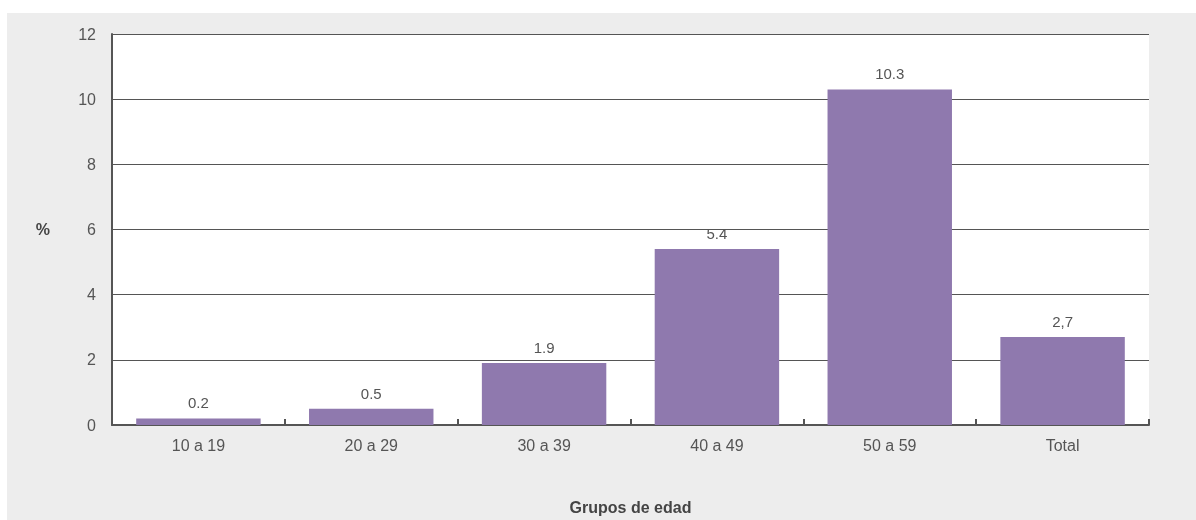 The image size is (1196, 520). I want to click on y-tick-label: 8, so click(92, 164).